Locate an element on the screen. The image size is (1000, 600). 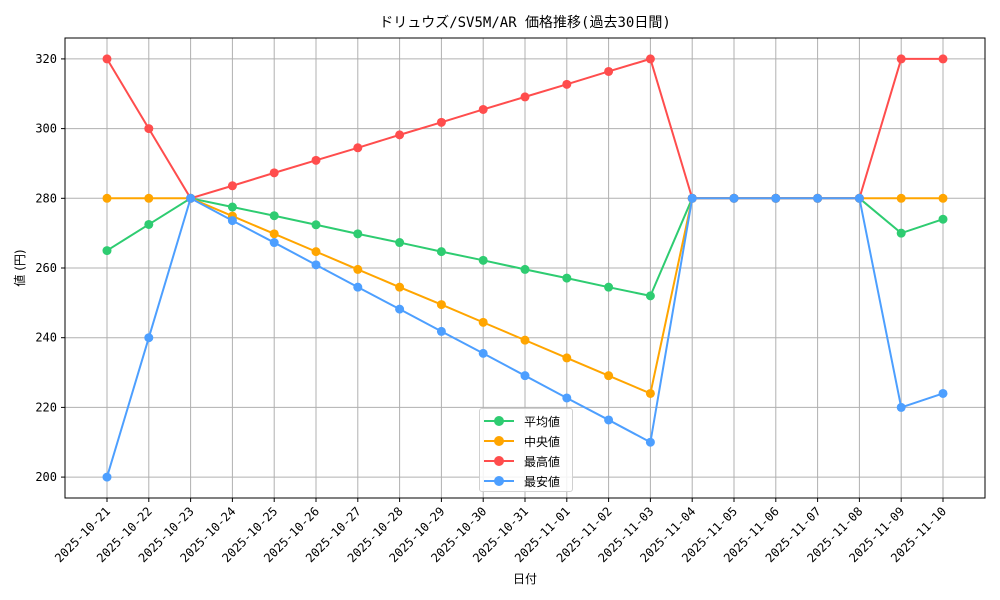
legend-item-min: 最安値 is located at coordinates (526, 481).